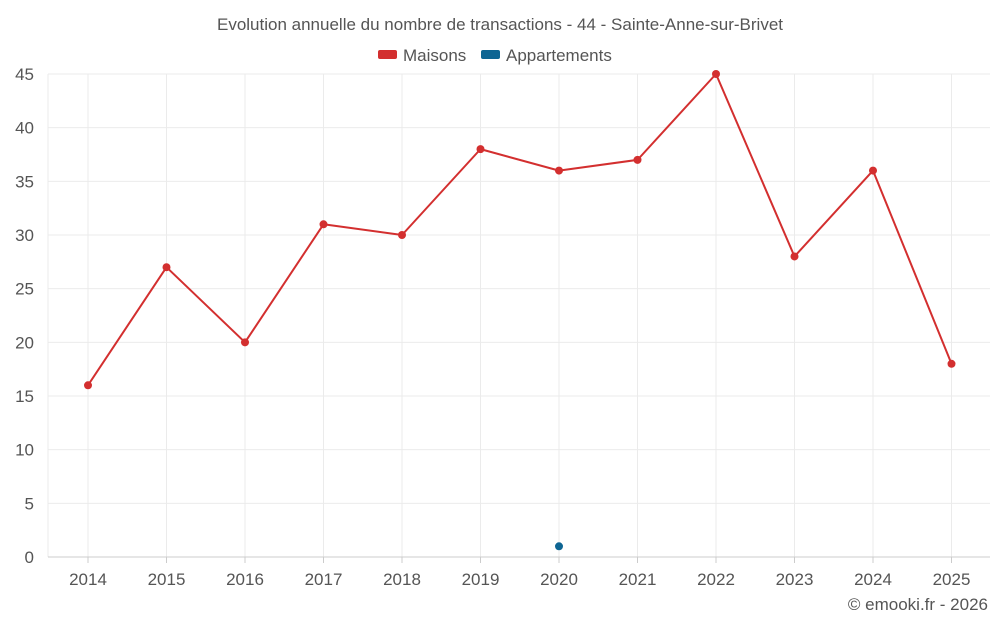  What do you see at coordinates (24, 235) in the screenshot?
I see `y-tick-label: 30` at bounding box center [24, 235].